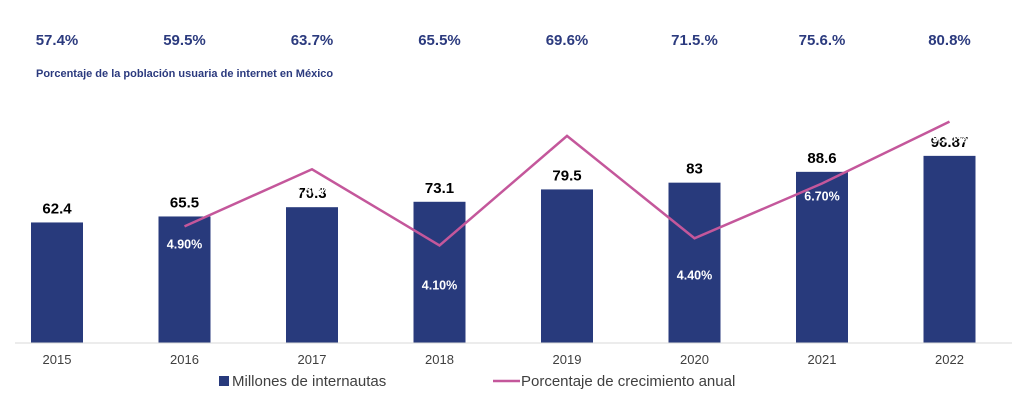 The height and width of the screenshot is (405, 1024). I want to click on bar-value-label: 79.5, so click(566, 175).